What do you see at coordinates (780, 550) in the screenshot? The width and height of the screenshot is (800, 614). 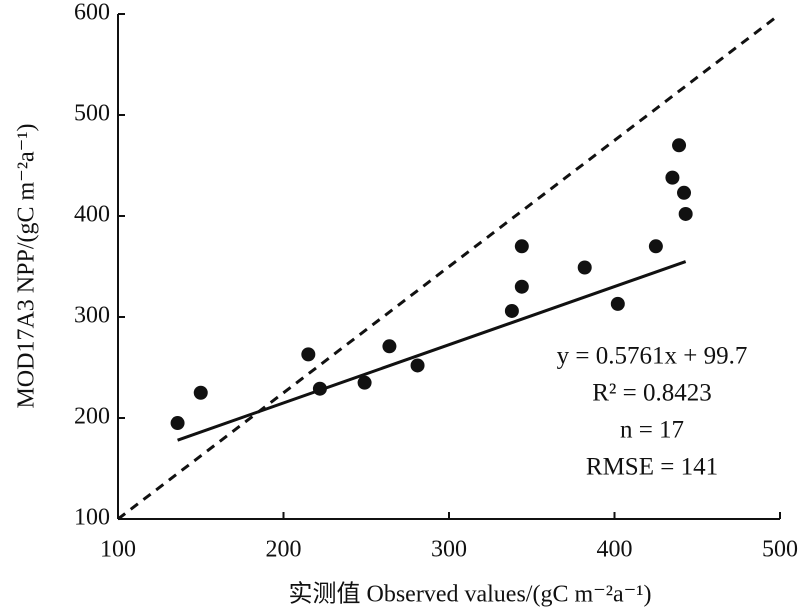 I see `x-tick-label: 500` at bounding box center [780, 550].